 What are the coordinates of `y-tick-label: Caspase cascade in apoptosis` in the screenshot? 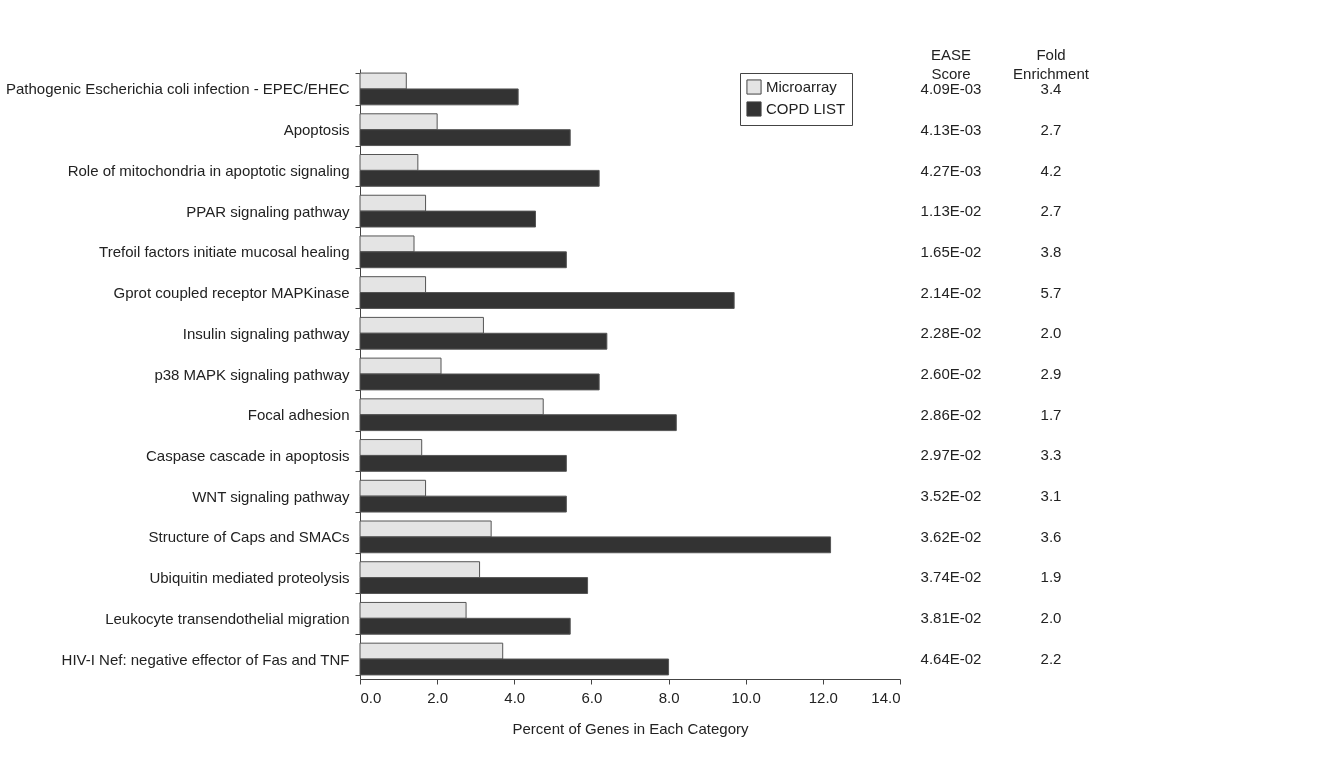 It's located at (248, 455).